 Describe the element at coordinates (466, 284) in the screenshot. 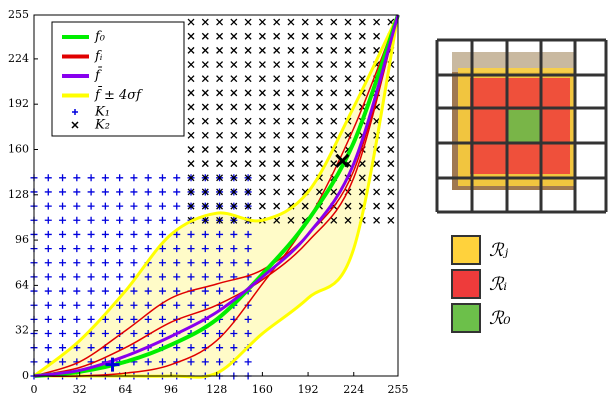

I see `region-swatch` at that location.